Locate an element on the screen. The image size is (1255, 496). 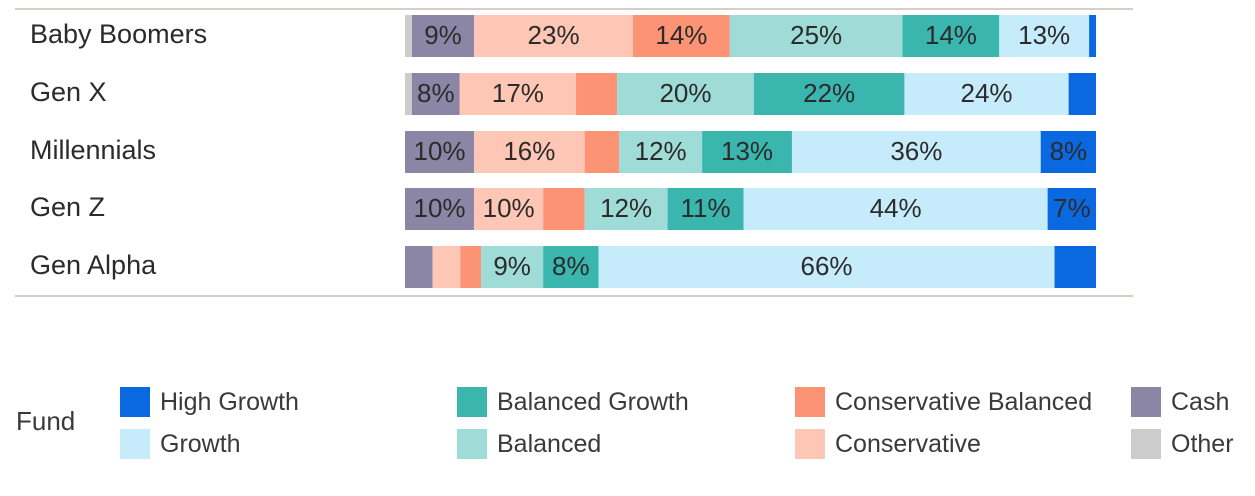
row-label: Gen Z is located at coordinates (67, 207).